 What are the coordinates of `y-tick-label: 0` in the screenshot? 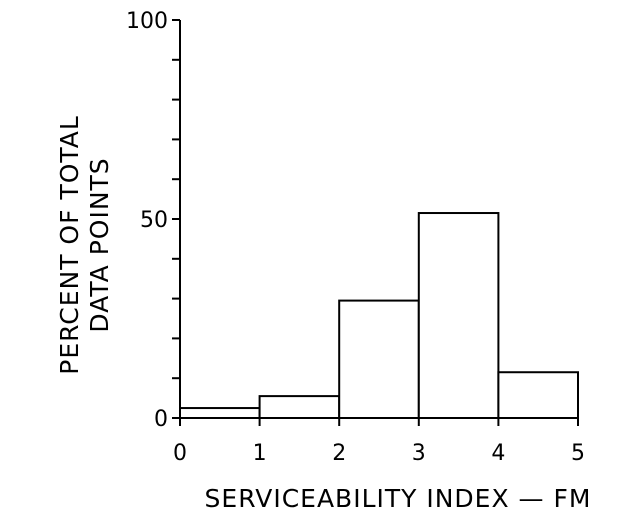 It's located at (161, 419).